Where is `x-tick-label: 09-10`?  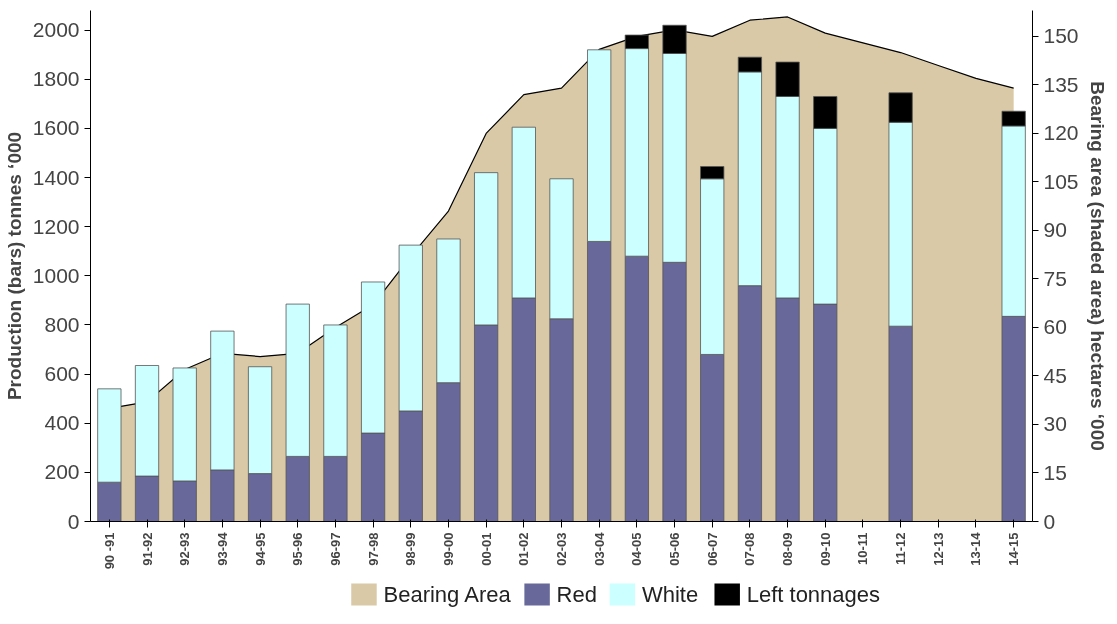
x-tick-label: 09-10 is located at coordinates (825, 549).